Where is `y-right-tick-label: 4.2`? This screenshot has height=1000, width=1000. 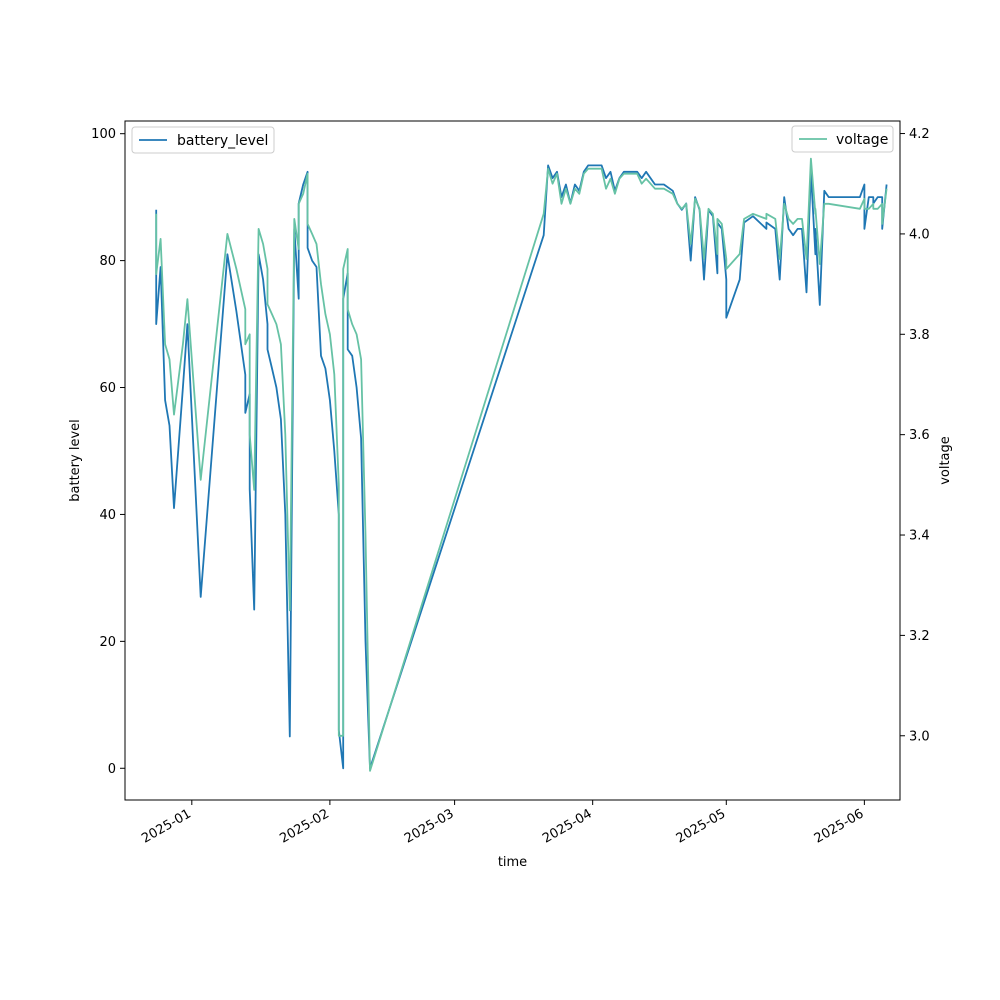 y-right-tick-label: 4.2 is located at coordinates (919, 134).